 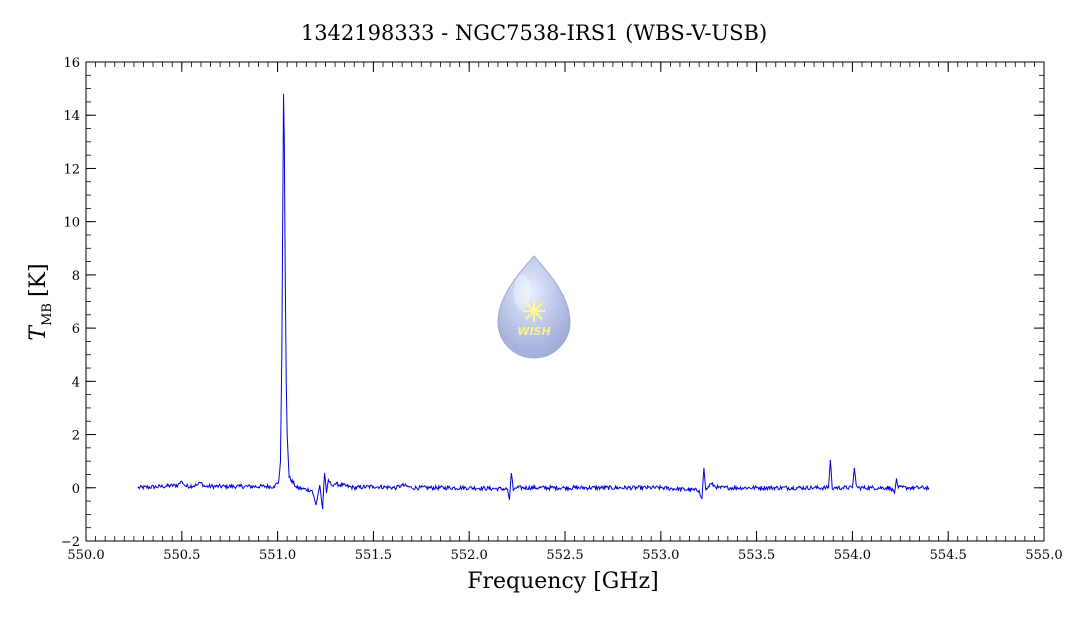 What do you see at coordinates (76, 276) in the screenshot?
I see `y-tick-label: 8` at bounding box center [76, 276].